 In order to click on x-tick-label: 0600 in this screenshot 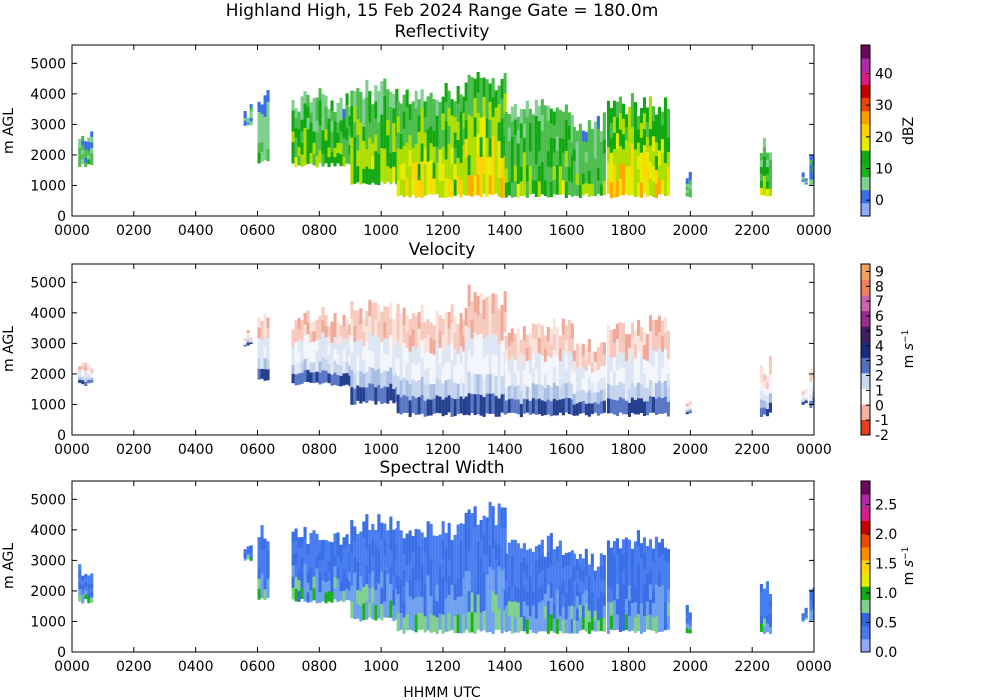, I will do `click(258, 450)`.